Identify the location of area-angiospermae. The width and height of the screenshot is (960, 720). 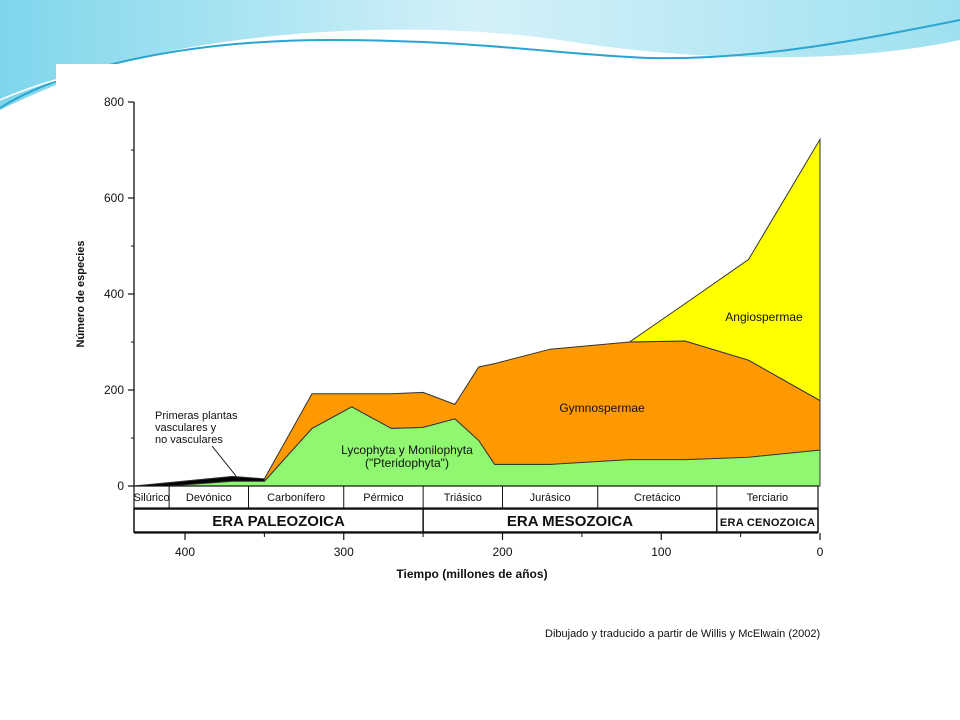
(724, 269).